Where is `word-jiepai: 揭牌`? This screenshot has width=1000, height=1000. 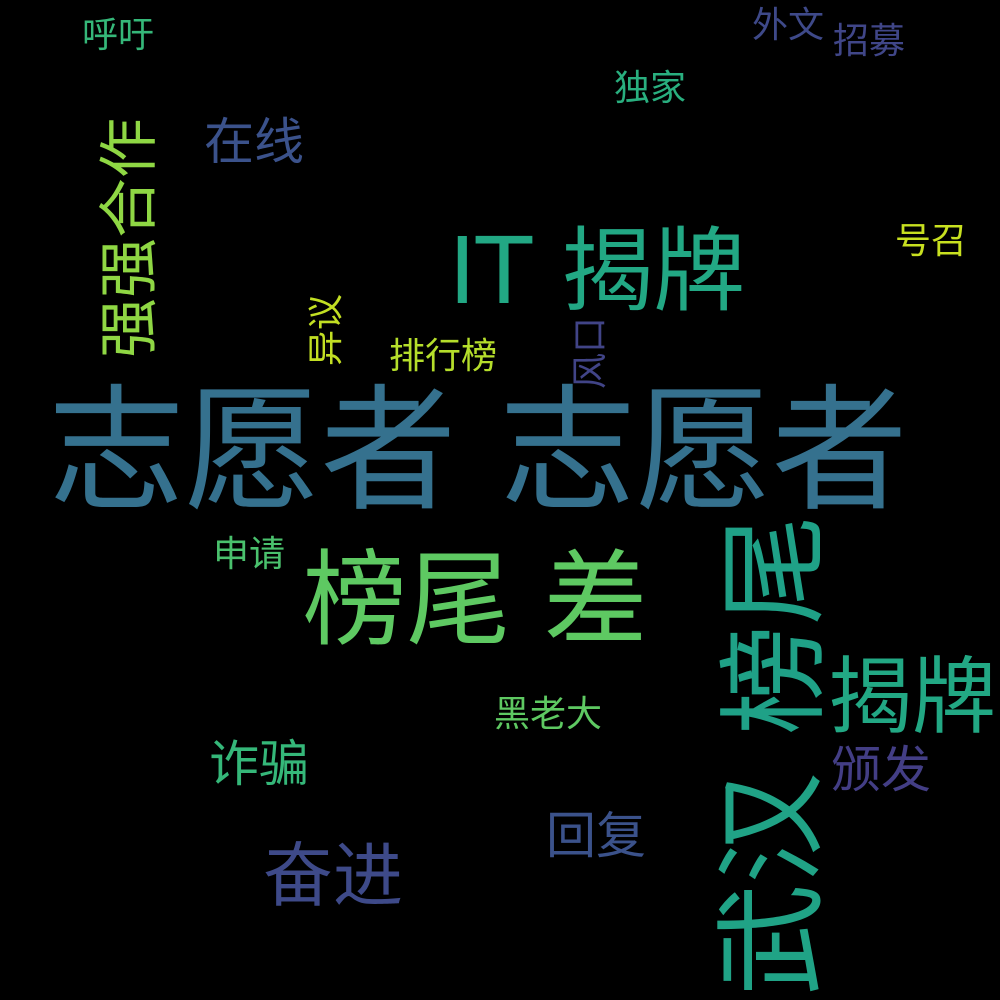 word-jiepai: 揭牌 is located at coordinates (912, 697).